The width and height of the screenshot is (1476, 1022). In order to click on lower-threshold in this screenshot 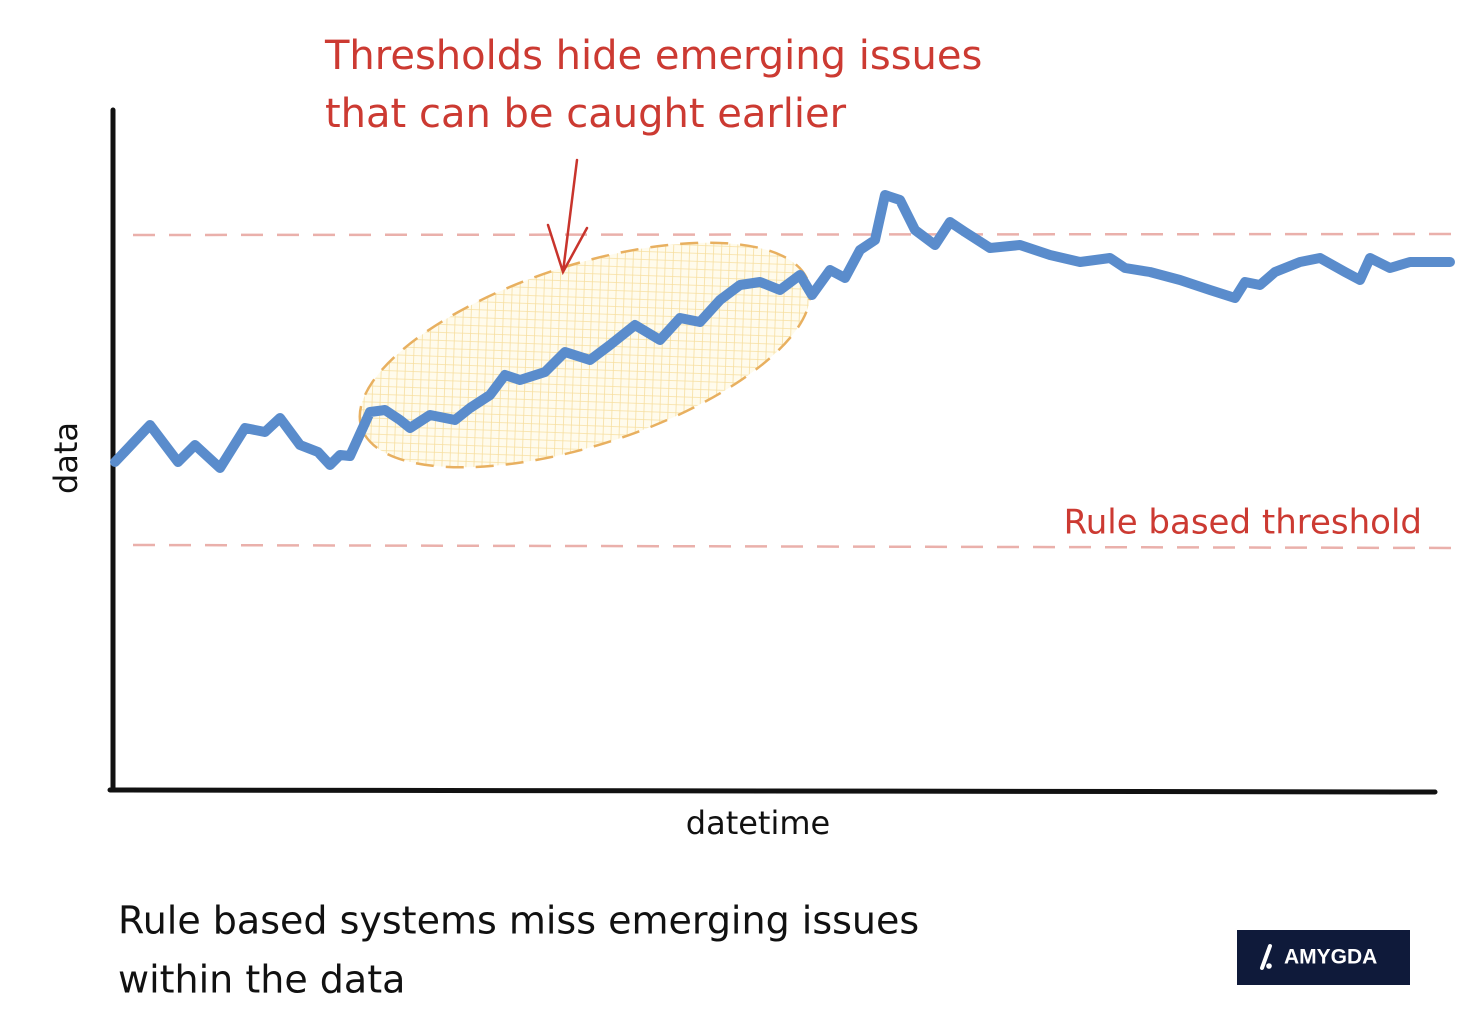, I will do `click(796, 546)`.